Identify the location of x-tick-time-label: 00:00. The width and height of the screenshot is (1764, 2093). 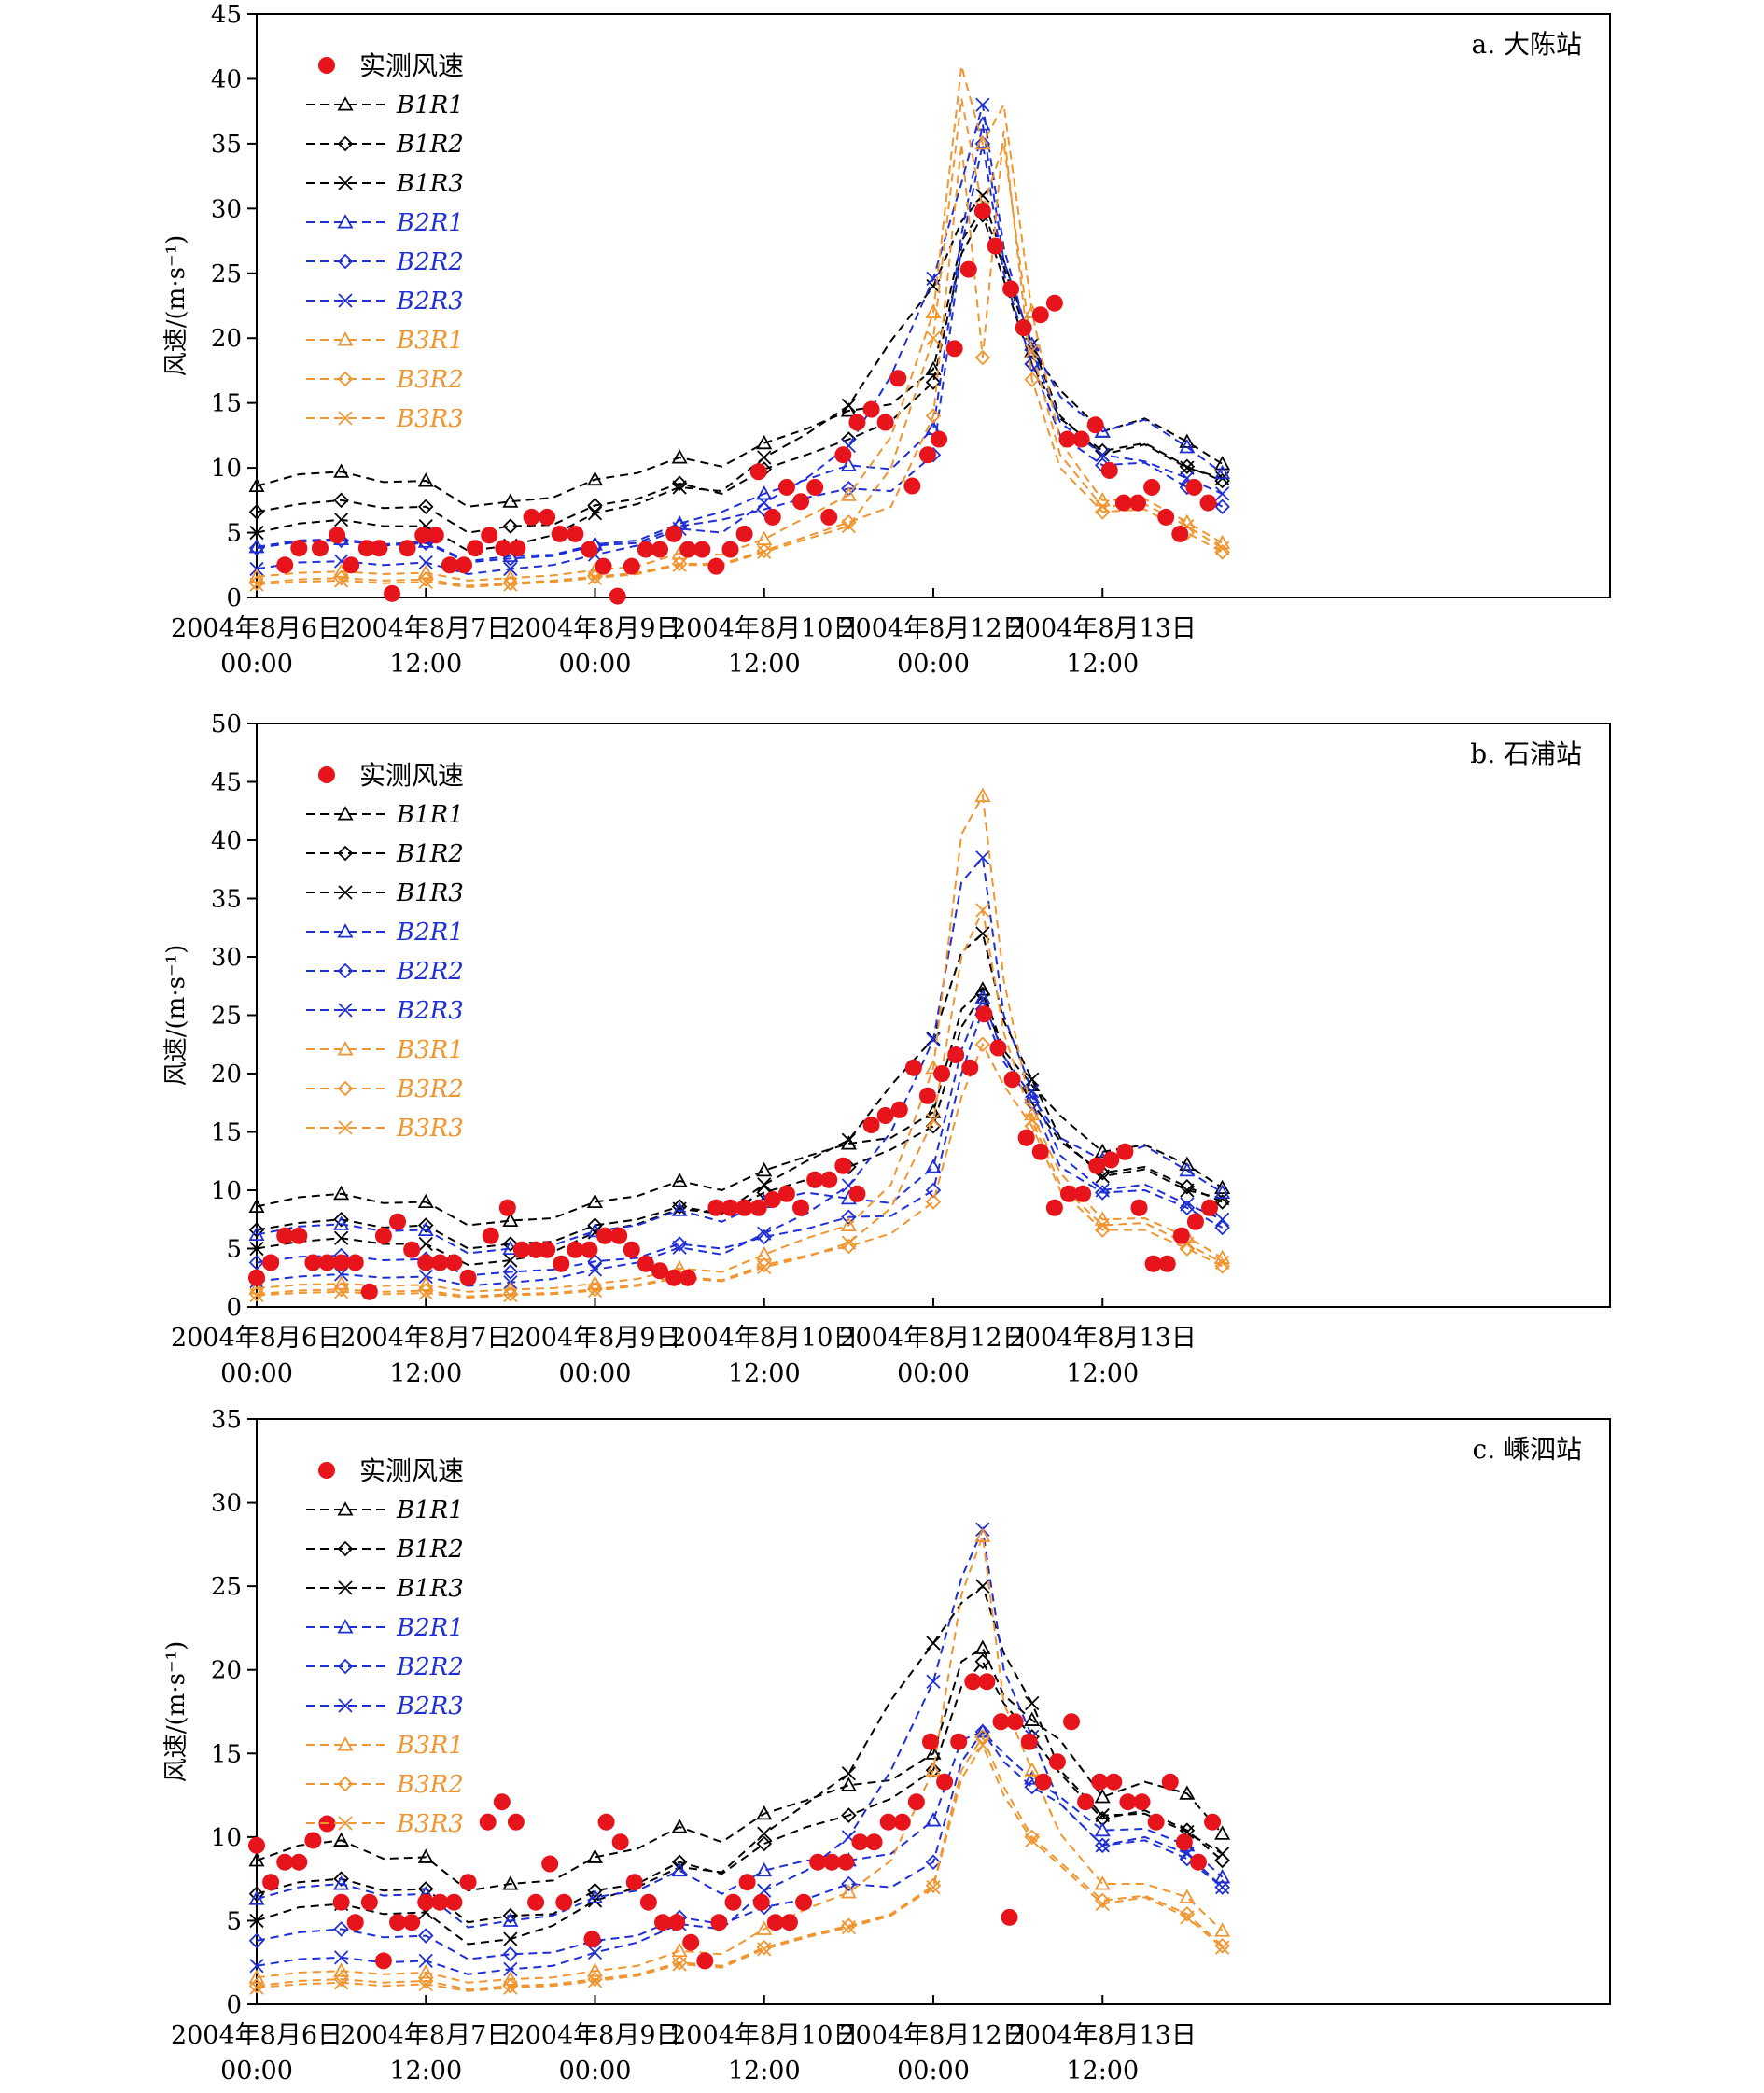
(933, 664).